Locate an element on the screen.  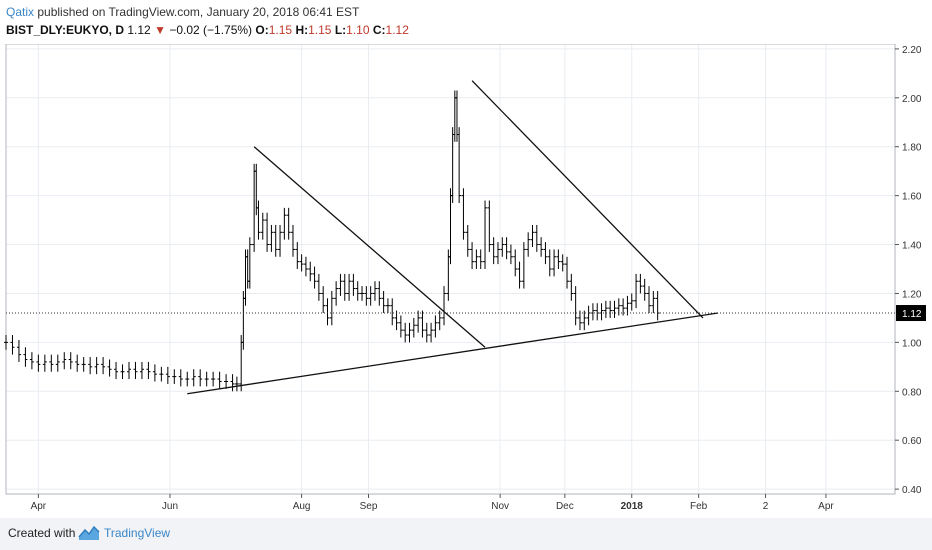
last-price-badge is located at coordinates (911, 313).